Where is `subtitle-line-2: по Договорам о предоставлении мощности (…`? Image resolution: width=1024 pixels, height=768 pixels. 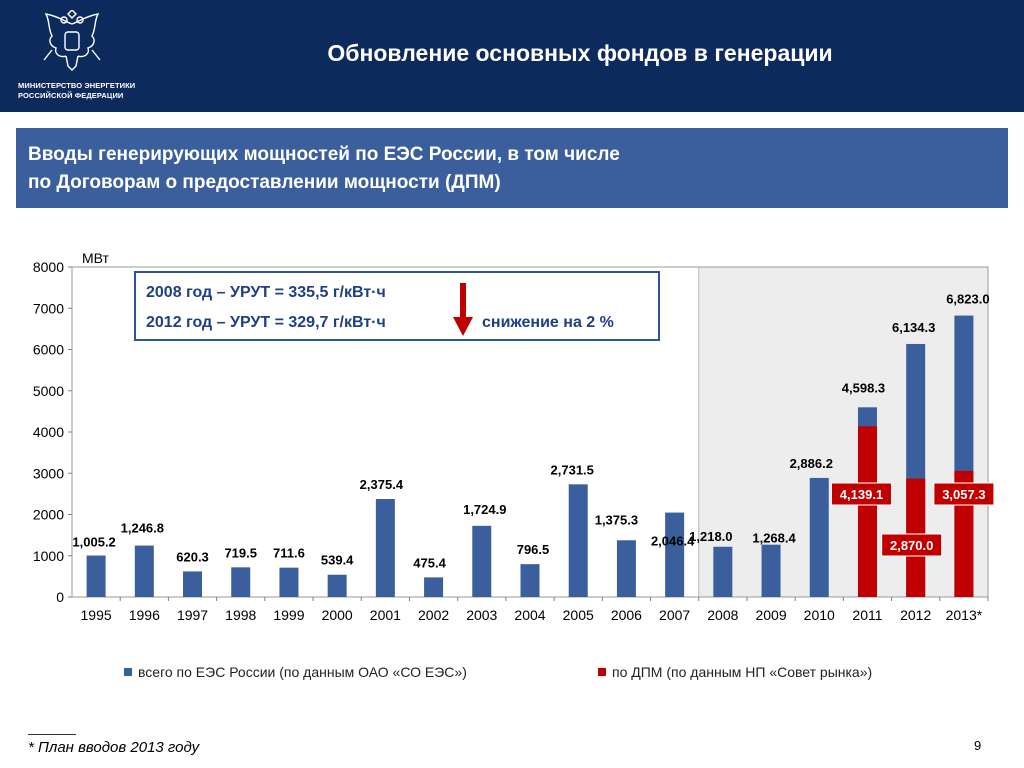 subtitle-line-2: по Договорам о предоставлении мощности (… is located at coordinates (264, 182).